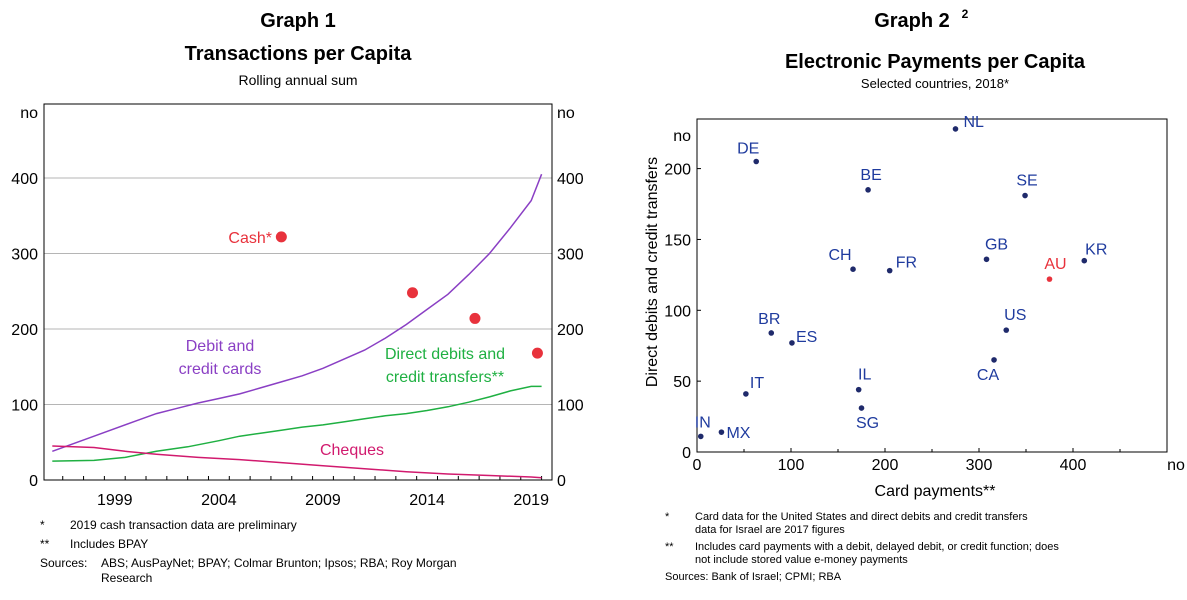 Image resolution: width=1187 pixels, height=600 pixels. Describe the element at coordinates (906, 263) in the screenshot. I see `graph2-point-label-fr: FR` at that location.